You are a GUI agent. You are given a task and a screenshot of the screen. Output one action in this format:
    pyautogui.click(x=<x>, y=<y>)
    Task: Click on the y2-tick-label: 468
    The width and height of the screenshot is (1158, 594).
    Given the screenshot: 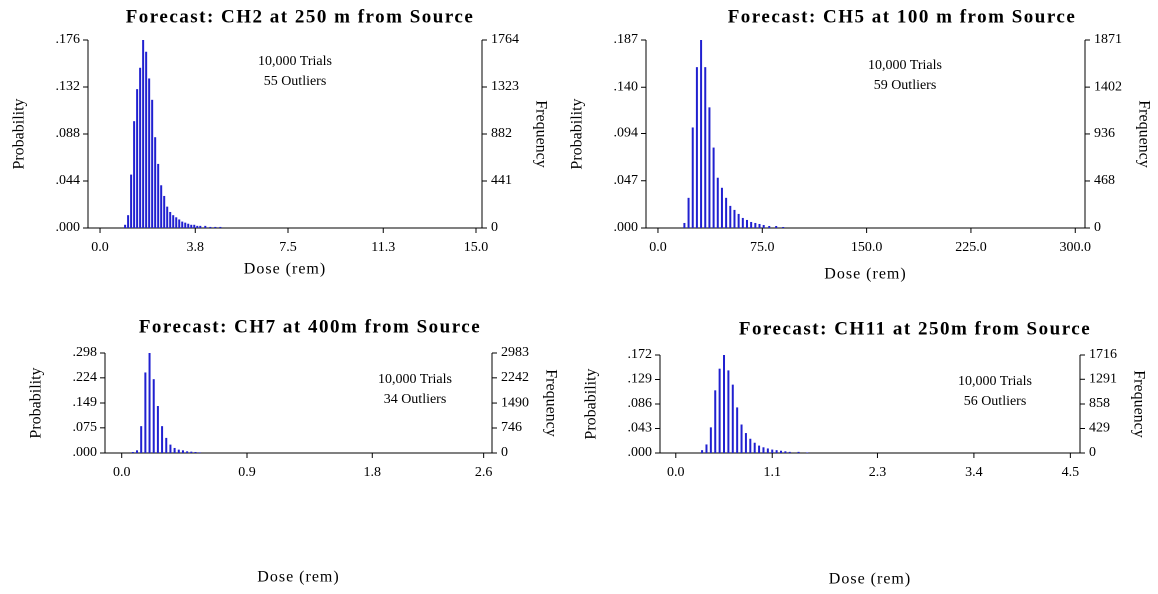 What is the action you would take?
    pyautogui.click(x=1104, y=180)
    